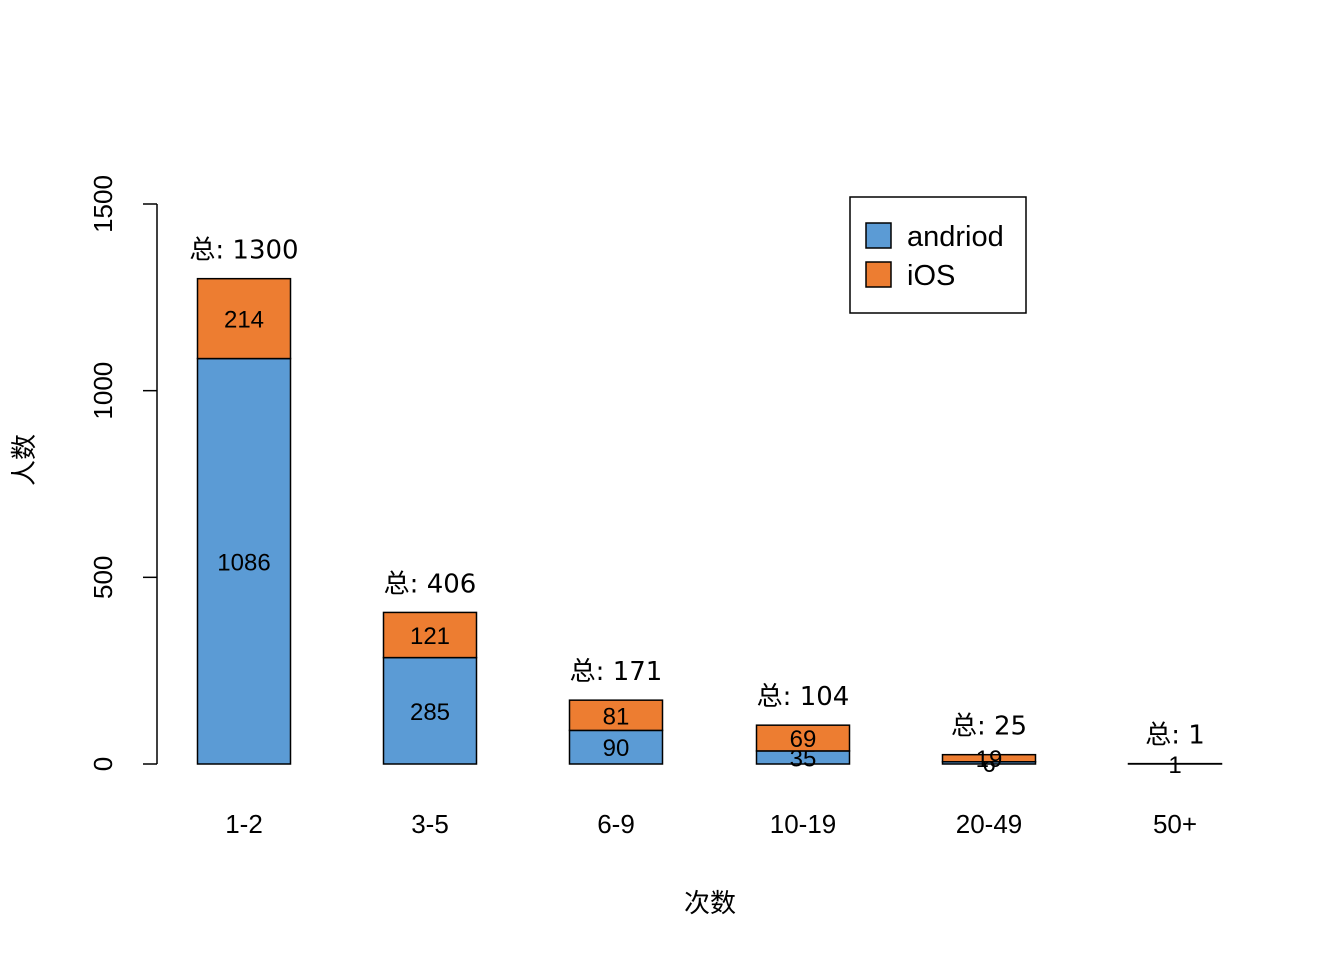 The height and width of the screenshot is (960, 1344). I want to click on y-axis-title: 人数, so click(25, 460).